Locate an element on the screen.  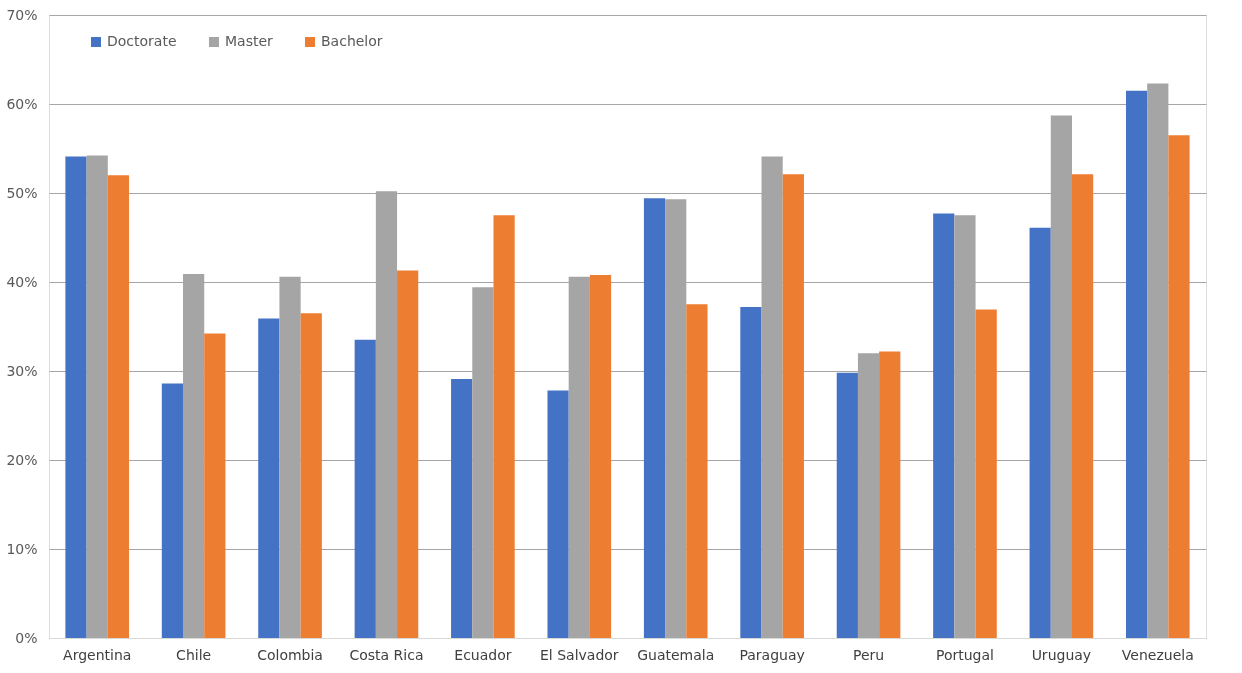
y-tick-label: 30% is located at coordinates (22, 370).